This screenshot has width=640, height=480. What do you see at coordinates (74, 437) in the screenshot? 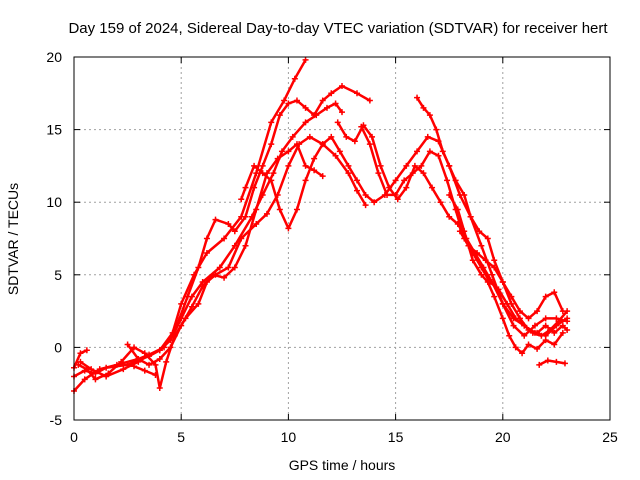
I see `x-tick-label: 0` at bounding box center [74, 437].